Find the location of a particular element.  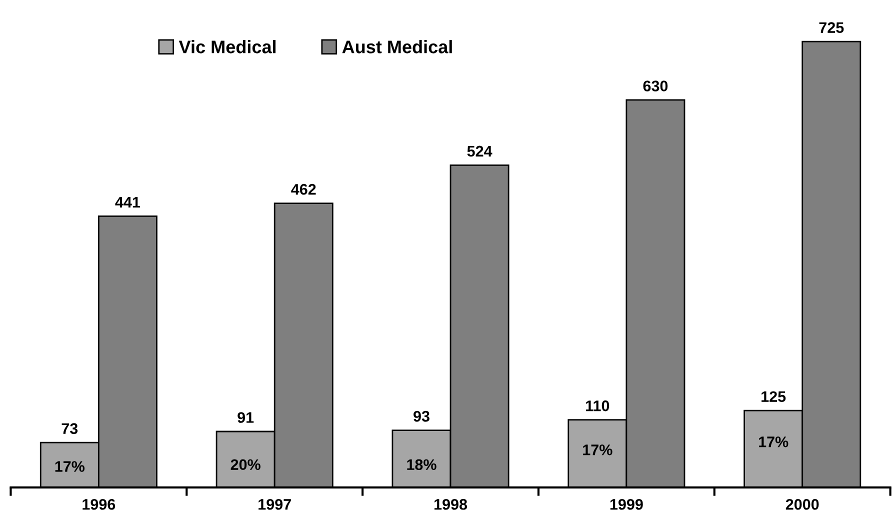

x-tick-label: 1999 is located at coordinates (626, 504).